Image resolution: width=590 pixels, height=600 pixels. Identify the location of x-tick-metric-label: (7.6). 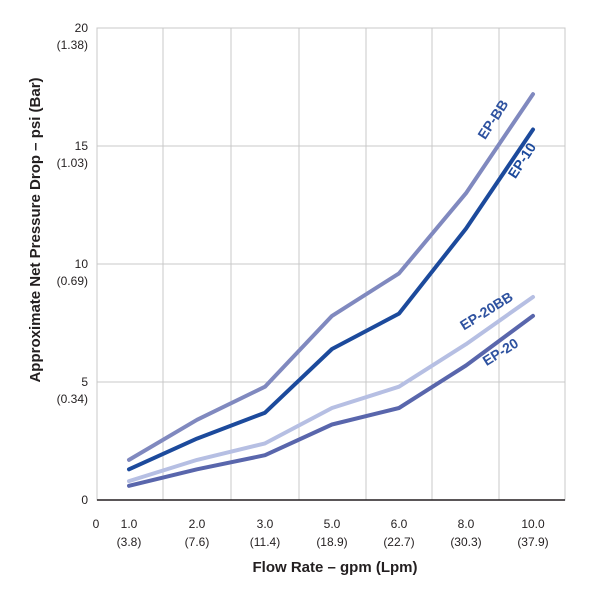
(197, 542).